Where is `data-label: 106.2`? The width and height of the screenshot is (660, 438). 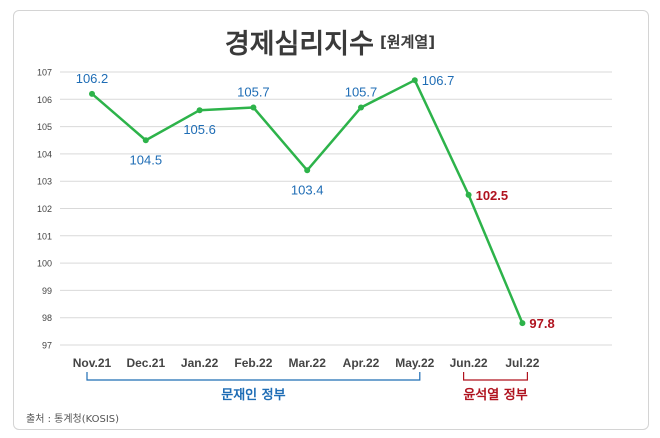
data-label: 106.2 is located at coordinates (92, 78).